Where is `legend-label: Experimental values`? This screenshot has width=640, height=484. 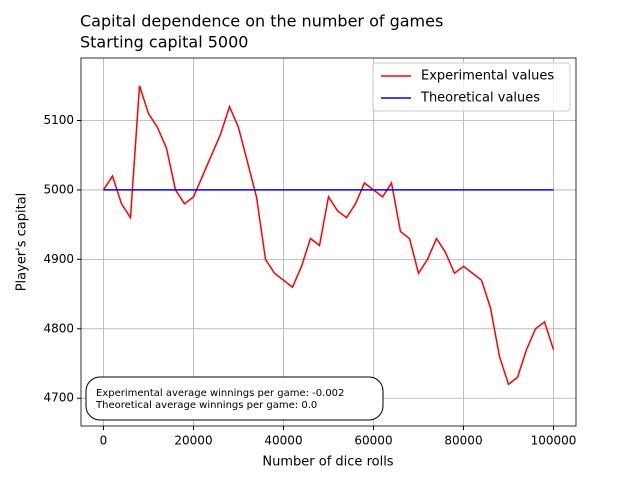
legend-label: Experimental values is located at coordinates (487, 76).